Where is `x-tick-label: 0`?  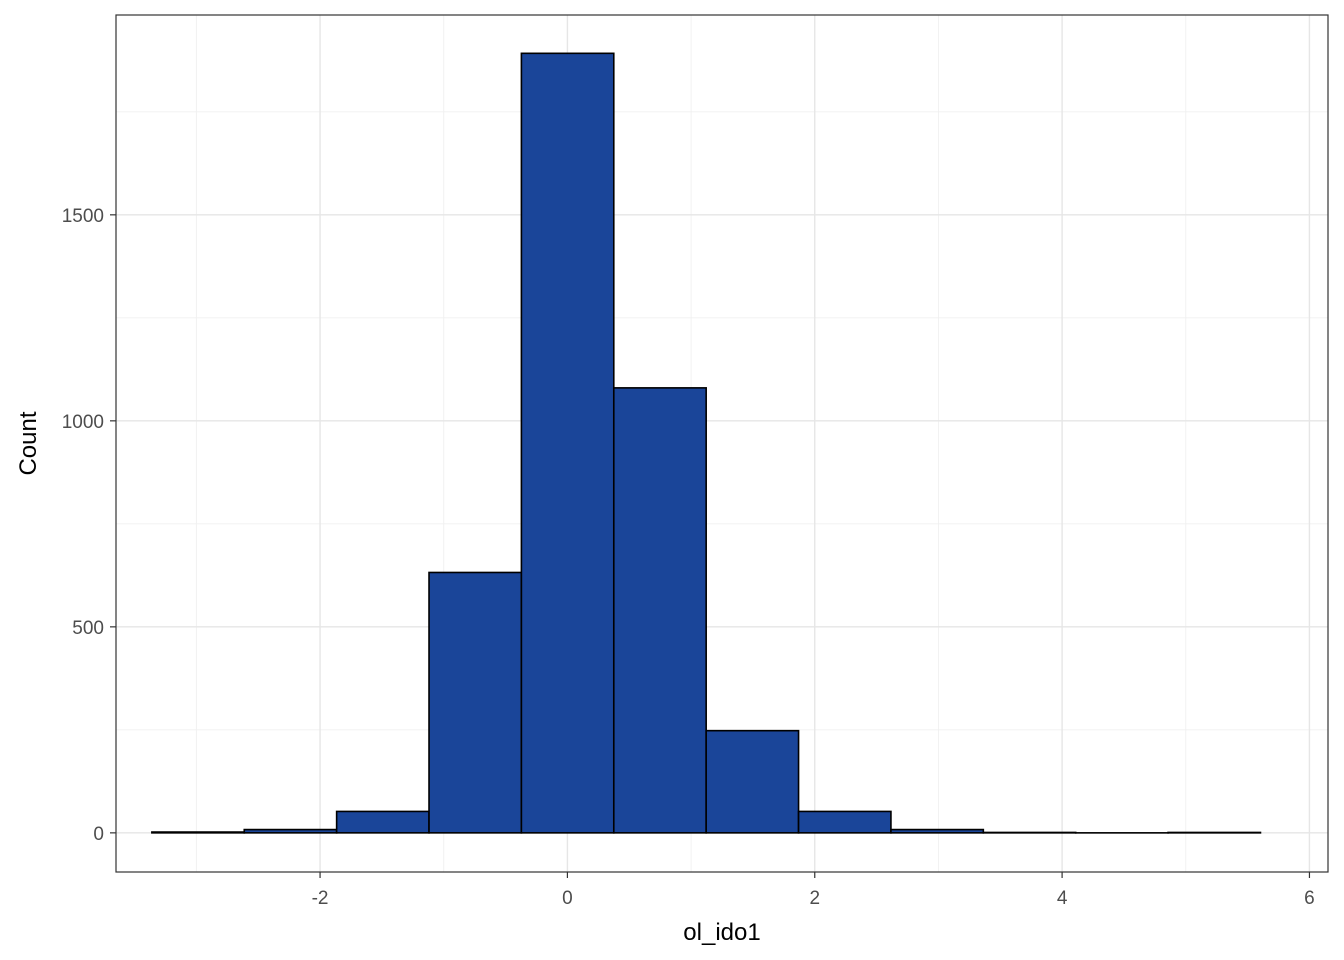 x-tick-label: 0 is located at coordinates (567, 898).